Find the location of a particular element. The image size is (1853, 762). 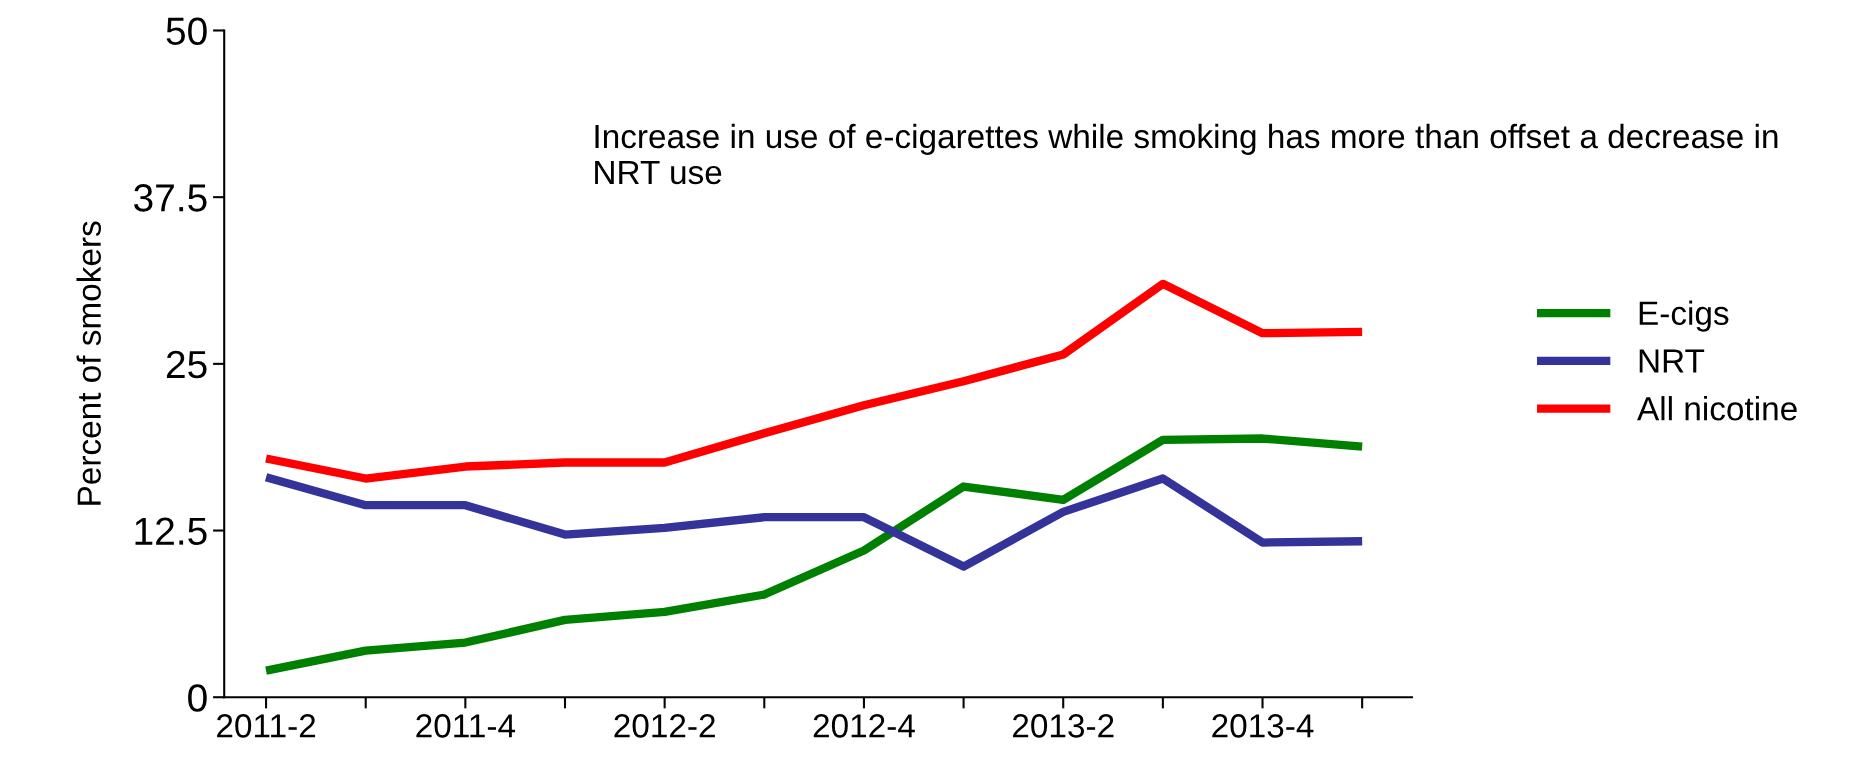

annotation: Increase in use of e-cigarettes while smoking has more than offset a decrease in NRT use is located at coordinates (1186, 154).